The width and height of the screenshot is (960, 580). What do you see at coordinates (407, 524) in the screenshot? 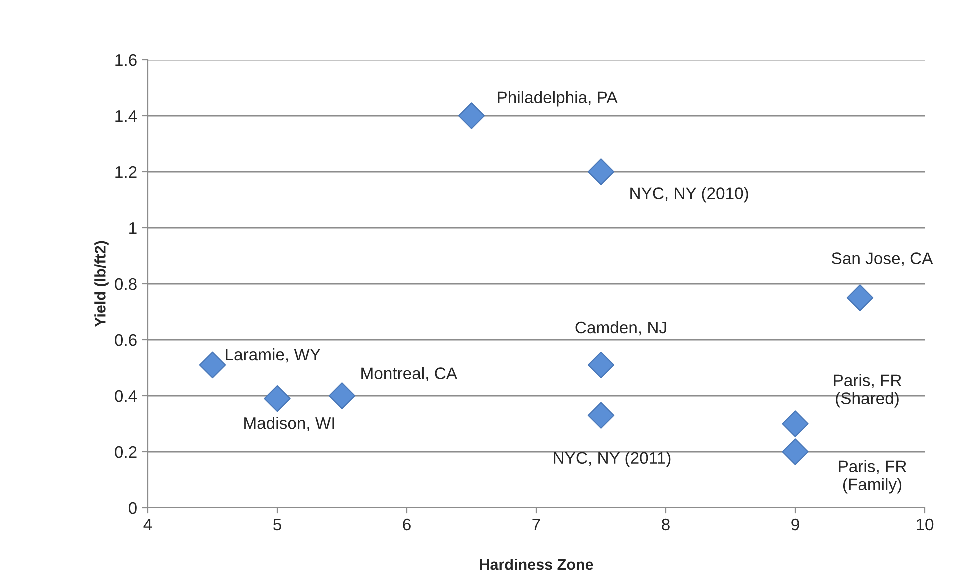
I see `x-tick-label: 6` at bounding box center [407, 524].